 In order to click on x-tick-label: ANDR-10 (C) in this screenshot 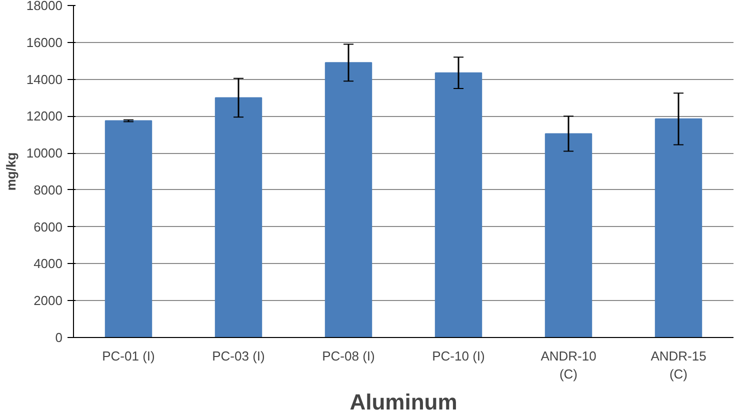, I will do `click(568, 365)`.